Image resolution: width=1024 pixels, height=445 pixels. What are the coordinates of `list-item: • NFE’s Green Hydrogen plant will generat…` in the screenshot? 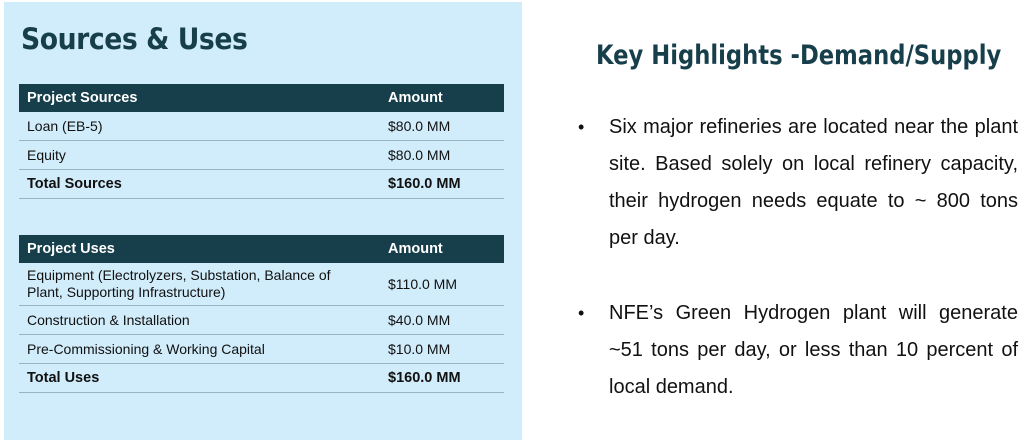 It's located at (798, 350).